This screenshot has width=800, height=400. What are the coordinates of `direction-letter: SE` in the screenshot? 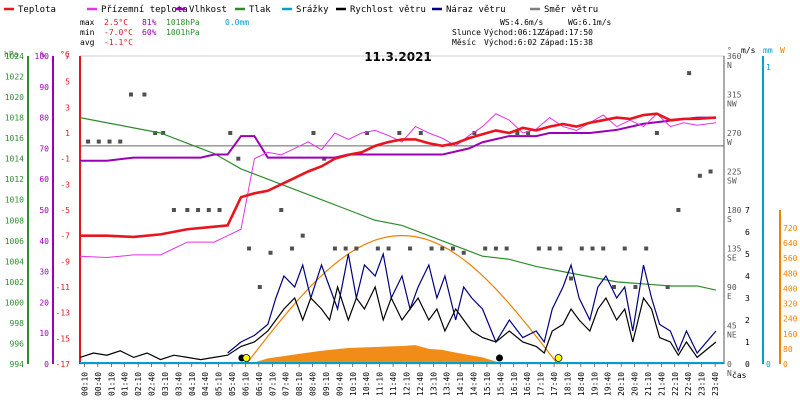 It's located at (732, 258).